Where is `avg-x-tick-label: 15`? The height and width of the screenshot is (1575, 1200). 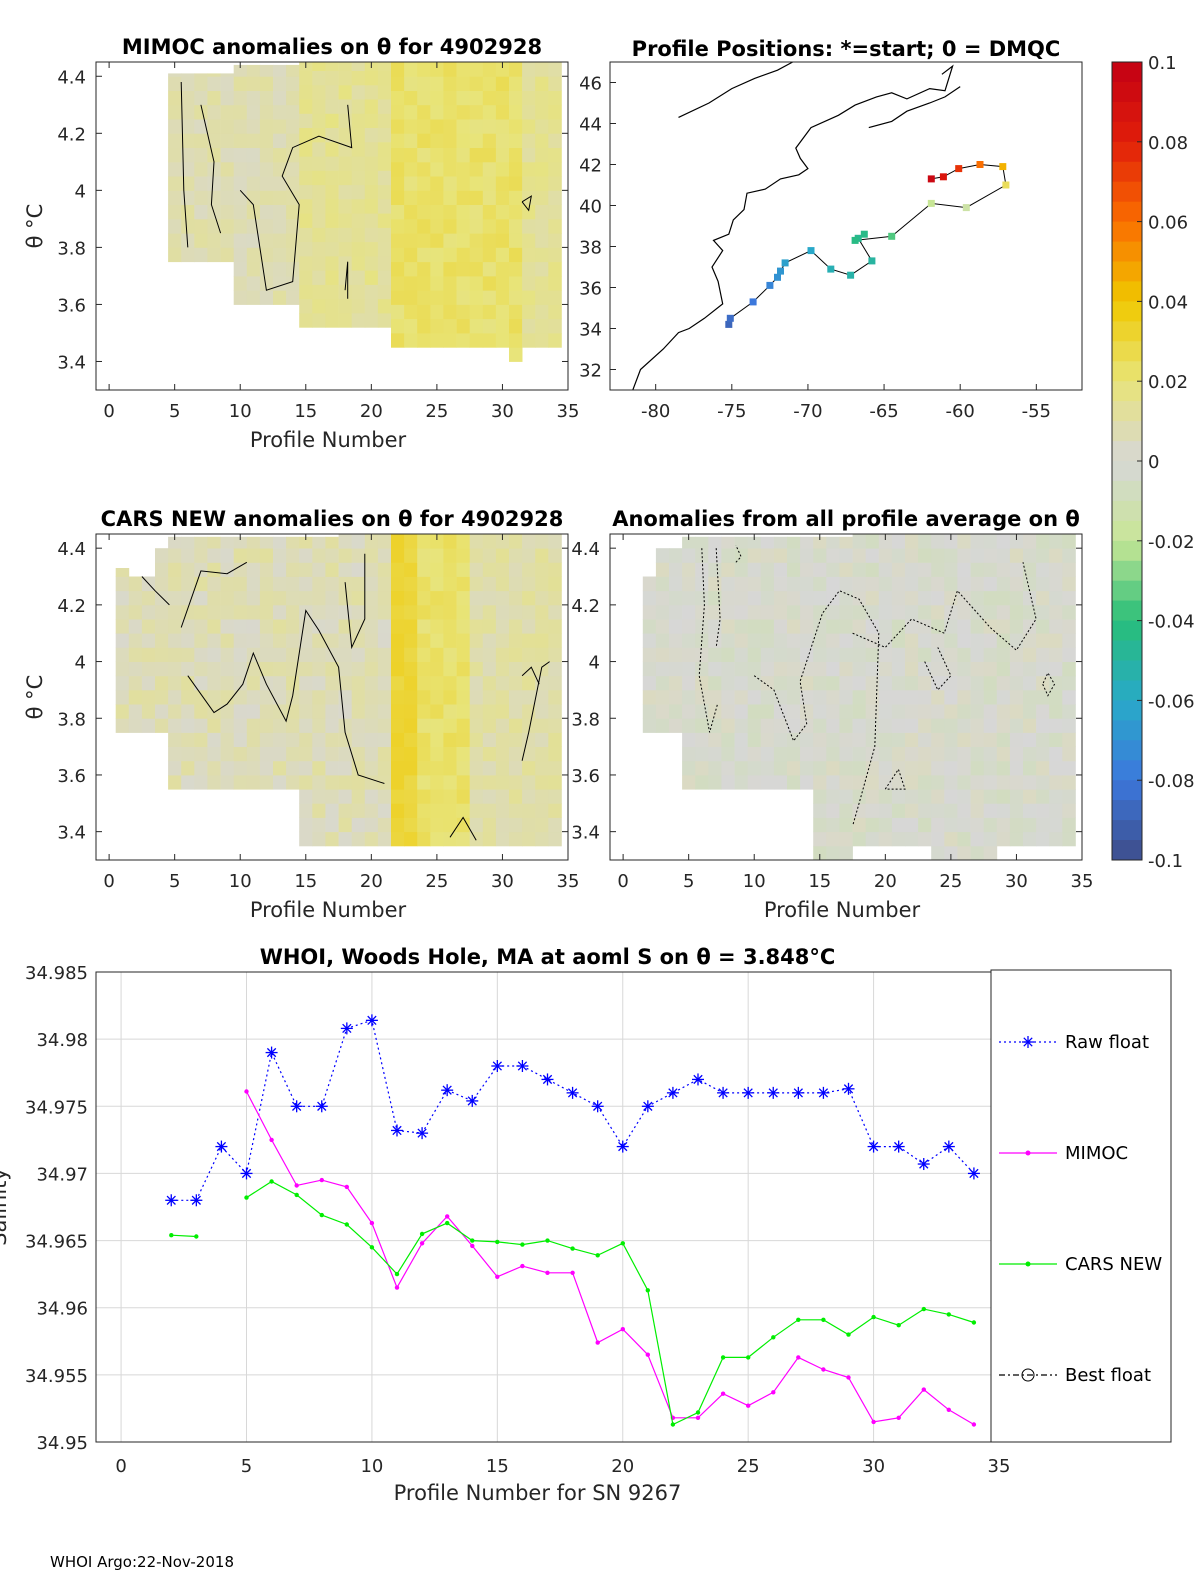 avg-x-tick-label: 15 is located at coordinates (819, 881).